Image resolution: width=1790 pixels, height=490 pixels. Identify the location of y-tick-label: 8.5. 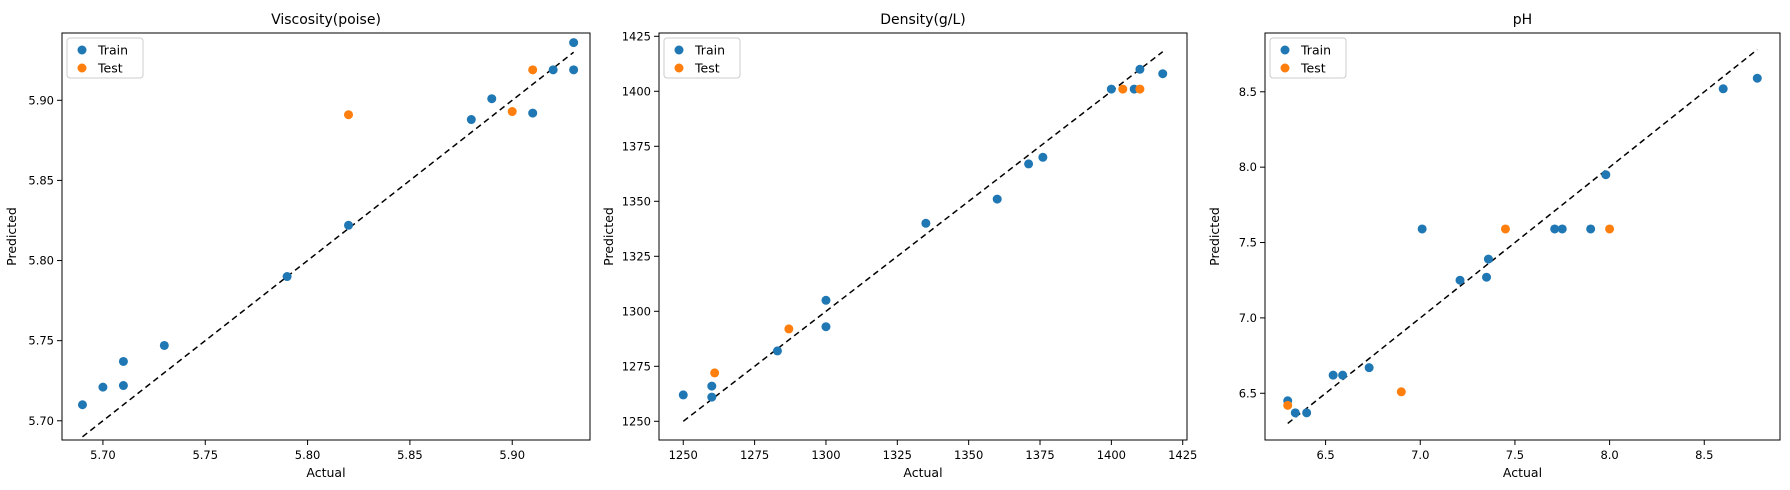
(1248, 92).